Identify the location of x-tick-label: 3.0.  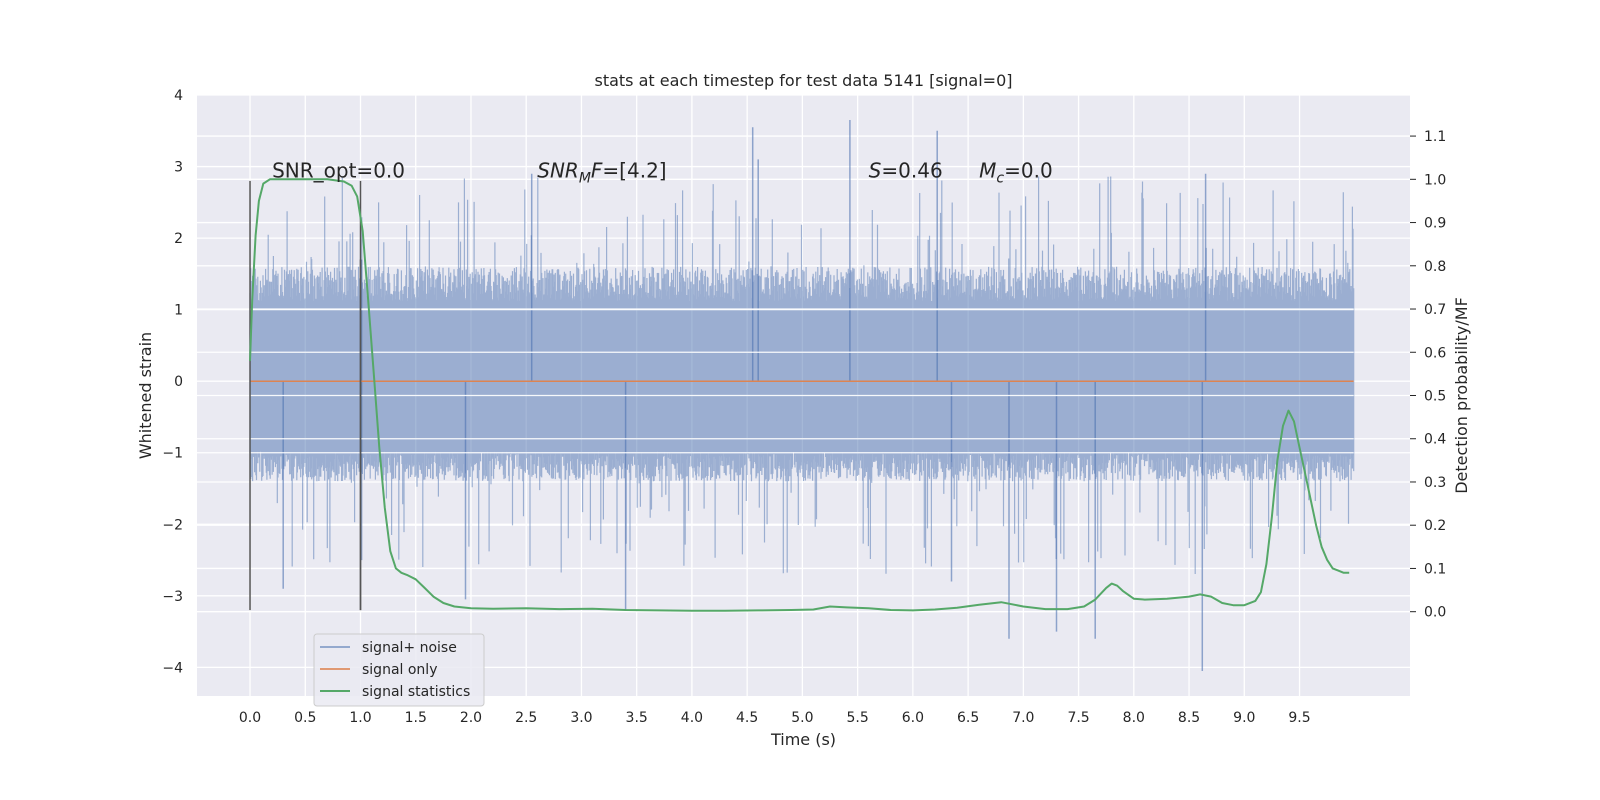
(581, 718).